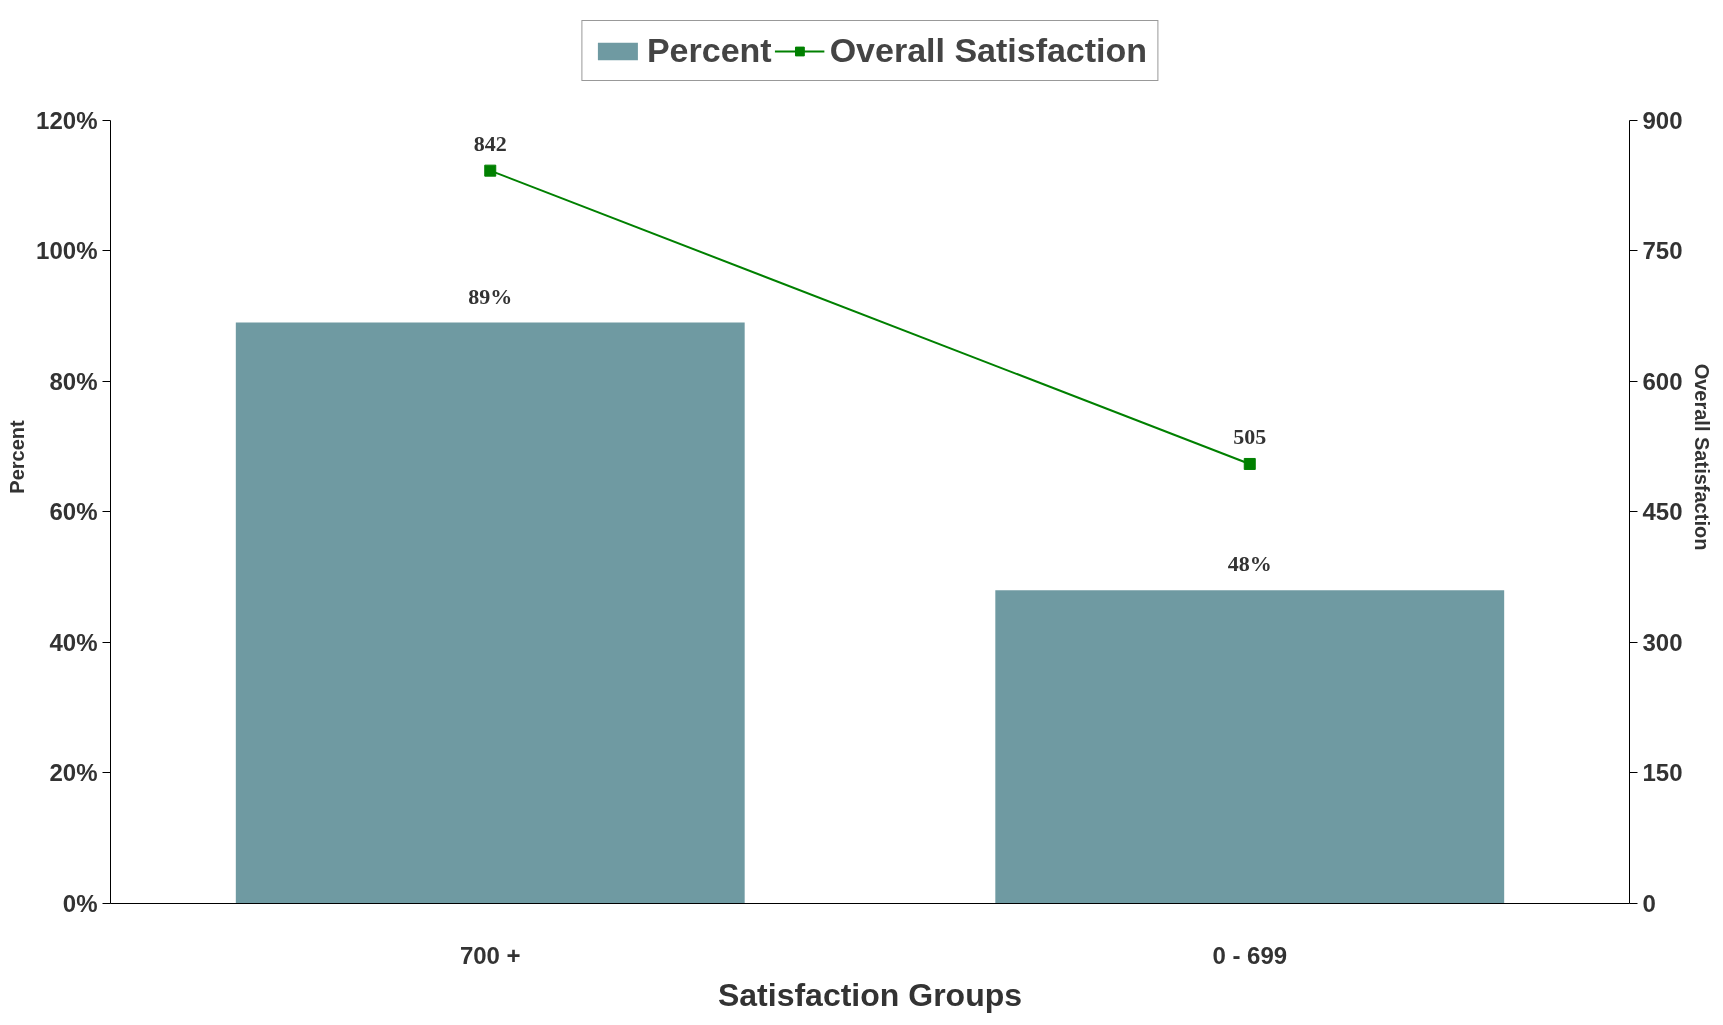 The width and height of the screenshot is (1723, 1025). I want to click on y2-tick-label: 0, so click(1649, 903).